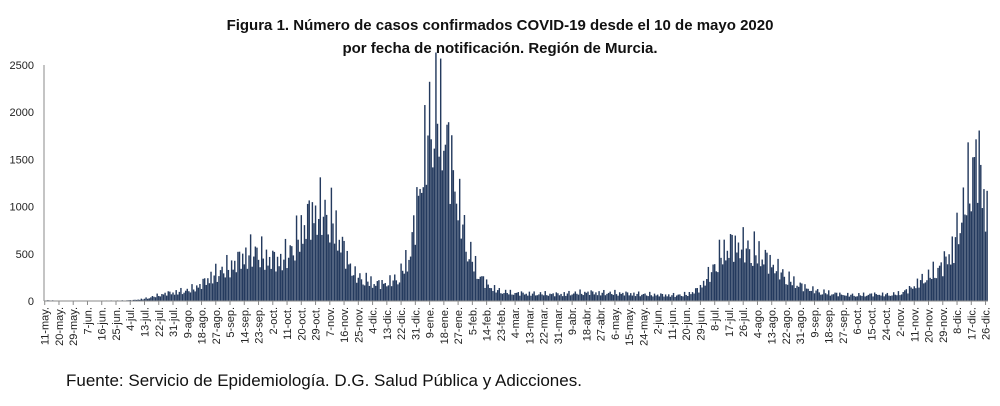 The width and height of the screenshot is (1000, 406). Describe the element at coordinates (844, 325) in the screenshot. I see `x-tick-label: 27-sep.` at that location.